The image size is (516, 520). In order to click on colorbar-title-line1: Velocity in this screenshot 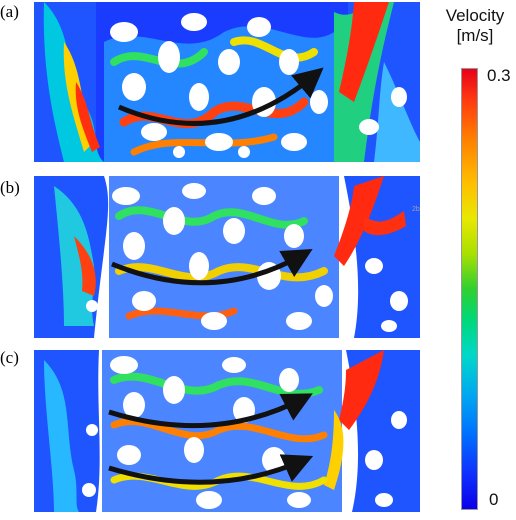, I will do `click(475, 15)`.